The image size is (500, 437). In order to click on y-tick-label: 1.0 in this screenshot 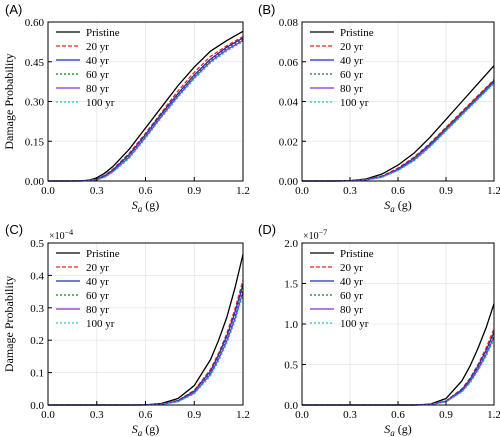, I will do `click(291, 325)`.